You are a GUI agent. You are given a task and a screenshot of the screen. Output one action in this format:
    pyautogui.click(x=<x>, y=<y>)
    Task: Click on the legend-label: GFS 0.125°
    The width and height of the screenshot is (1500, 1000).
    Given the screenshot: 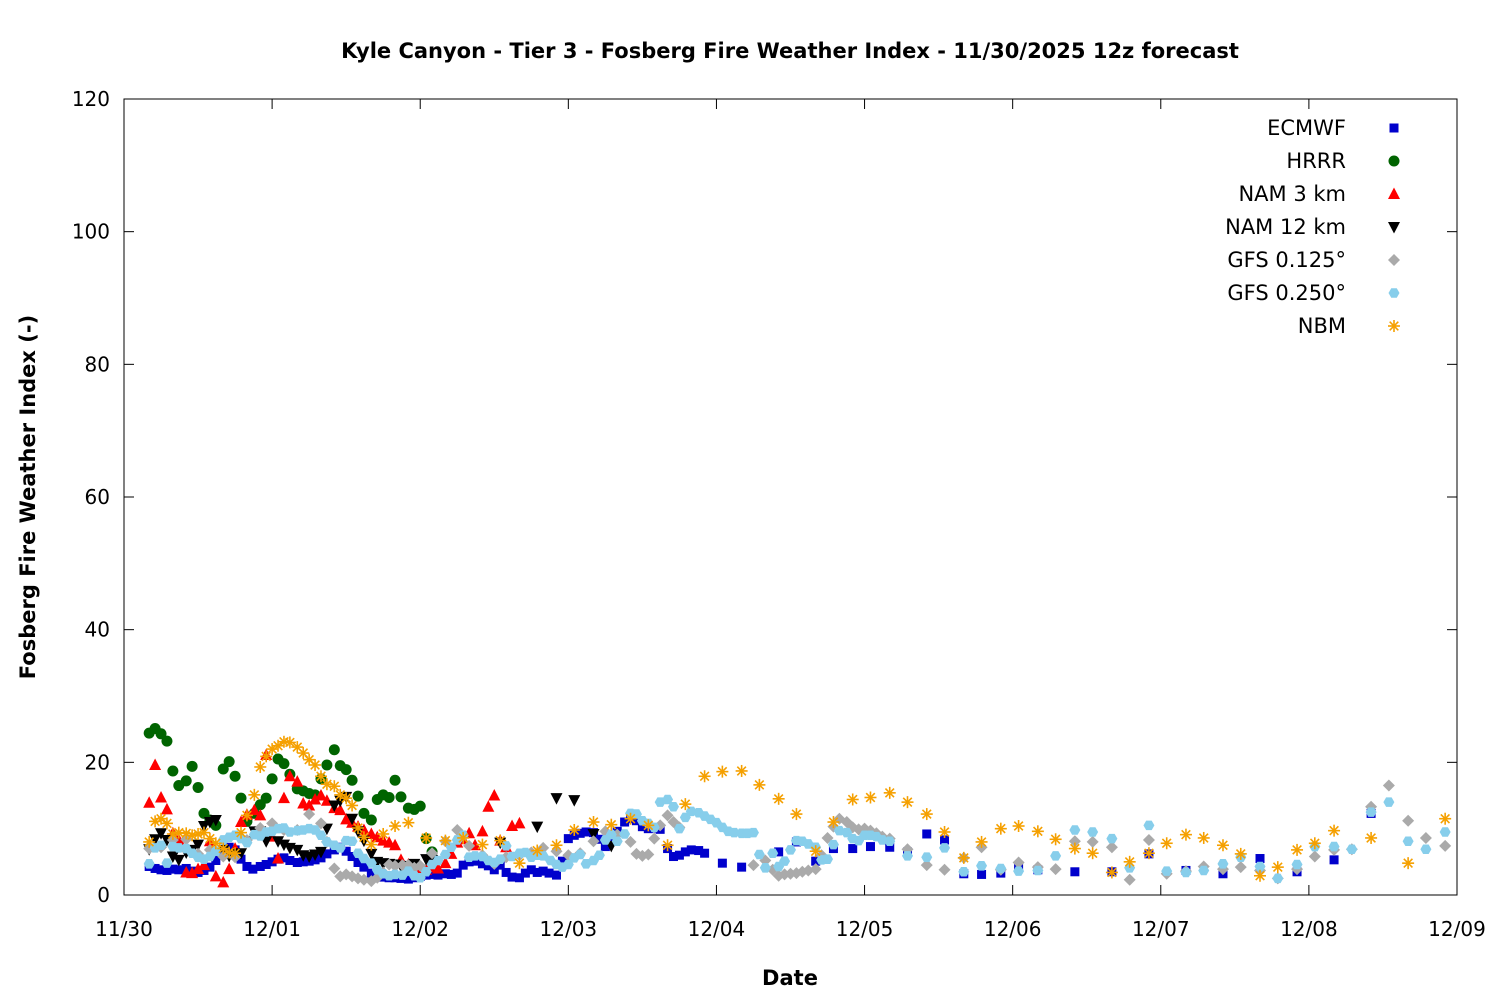 What is the action you would take?
    pyautogui.click(x=1286, y=260)
    